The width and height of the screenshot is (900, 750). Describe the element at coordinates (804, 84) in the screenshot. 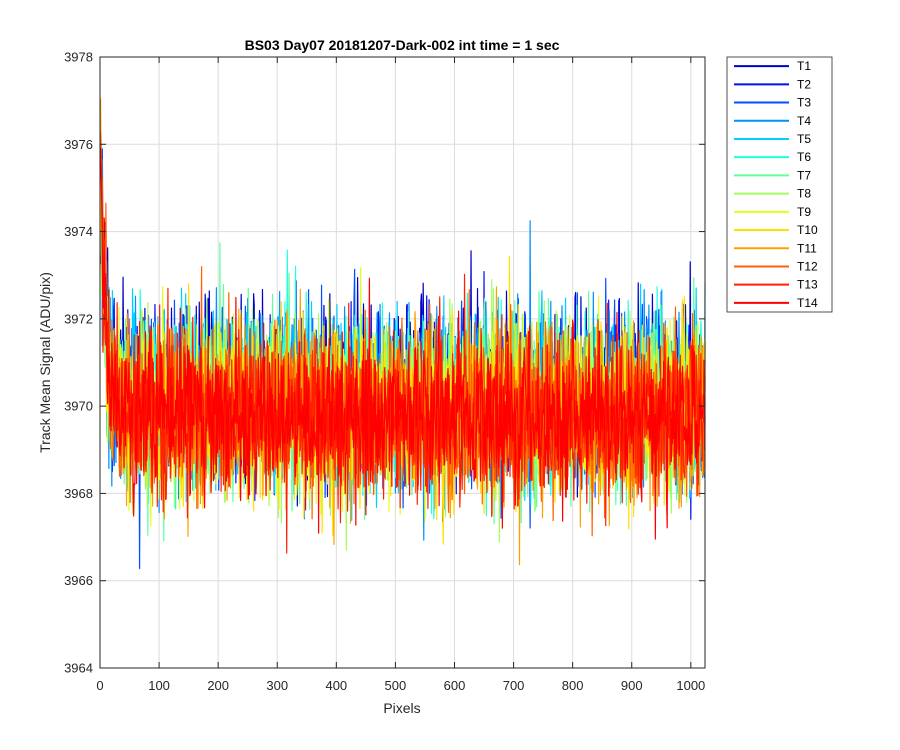

I see `legend-label-t2: T2` at that location.